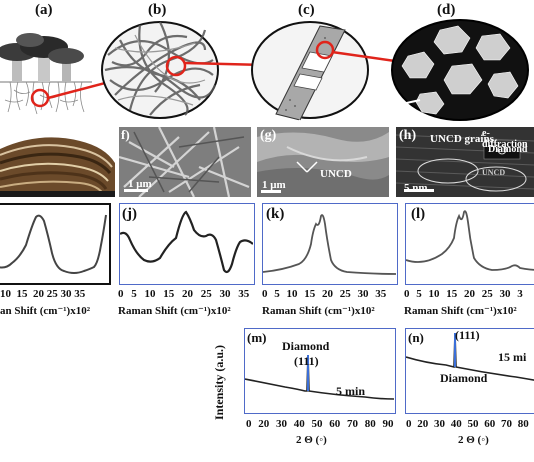 This screenshot has height=462, width=534. Describe the element at coordinates (465, 162) in the screenshot. I see `micrograph-h` at that location.